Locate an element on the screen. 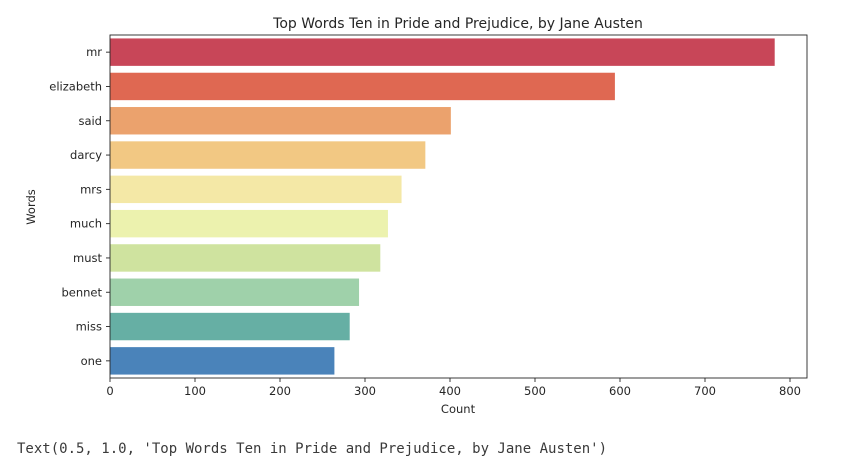  y-tick-label-mr: mr is located at coordinates (94, 52).